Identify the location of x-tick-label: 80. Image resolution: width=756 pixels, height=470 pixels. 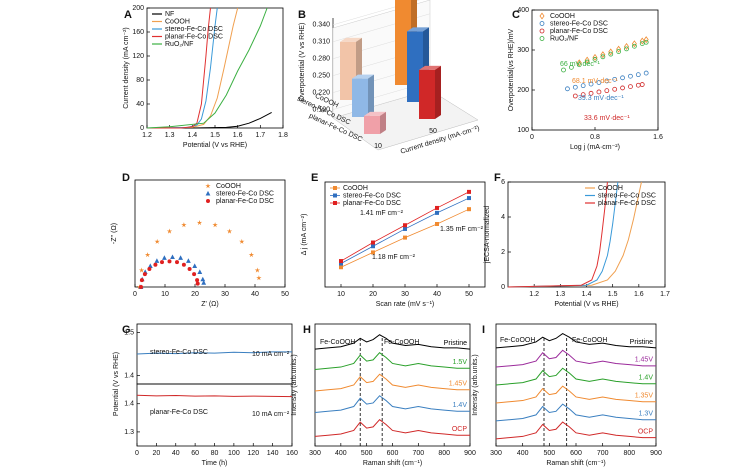
(215, 453).